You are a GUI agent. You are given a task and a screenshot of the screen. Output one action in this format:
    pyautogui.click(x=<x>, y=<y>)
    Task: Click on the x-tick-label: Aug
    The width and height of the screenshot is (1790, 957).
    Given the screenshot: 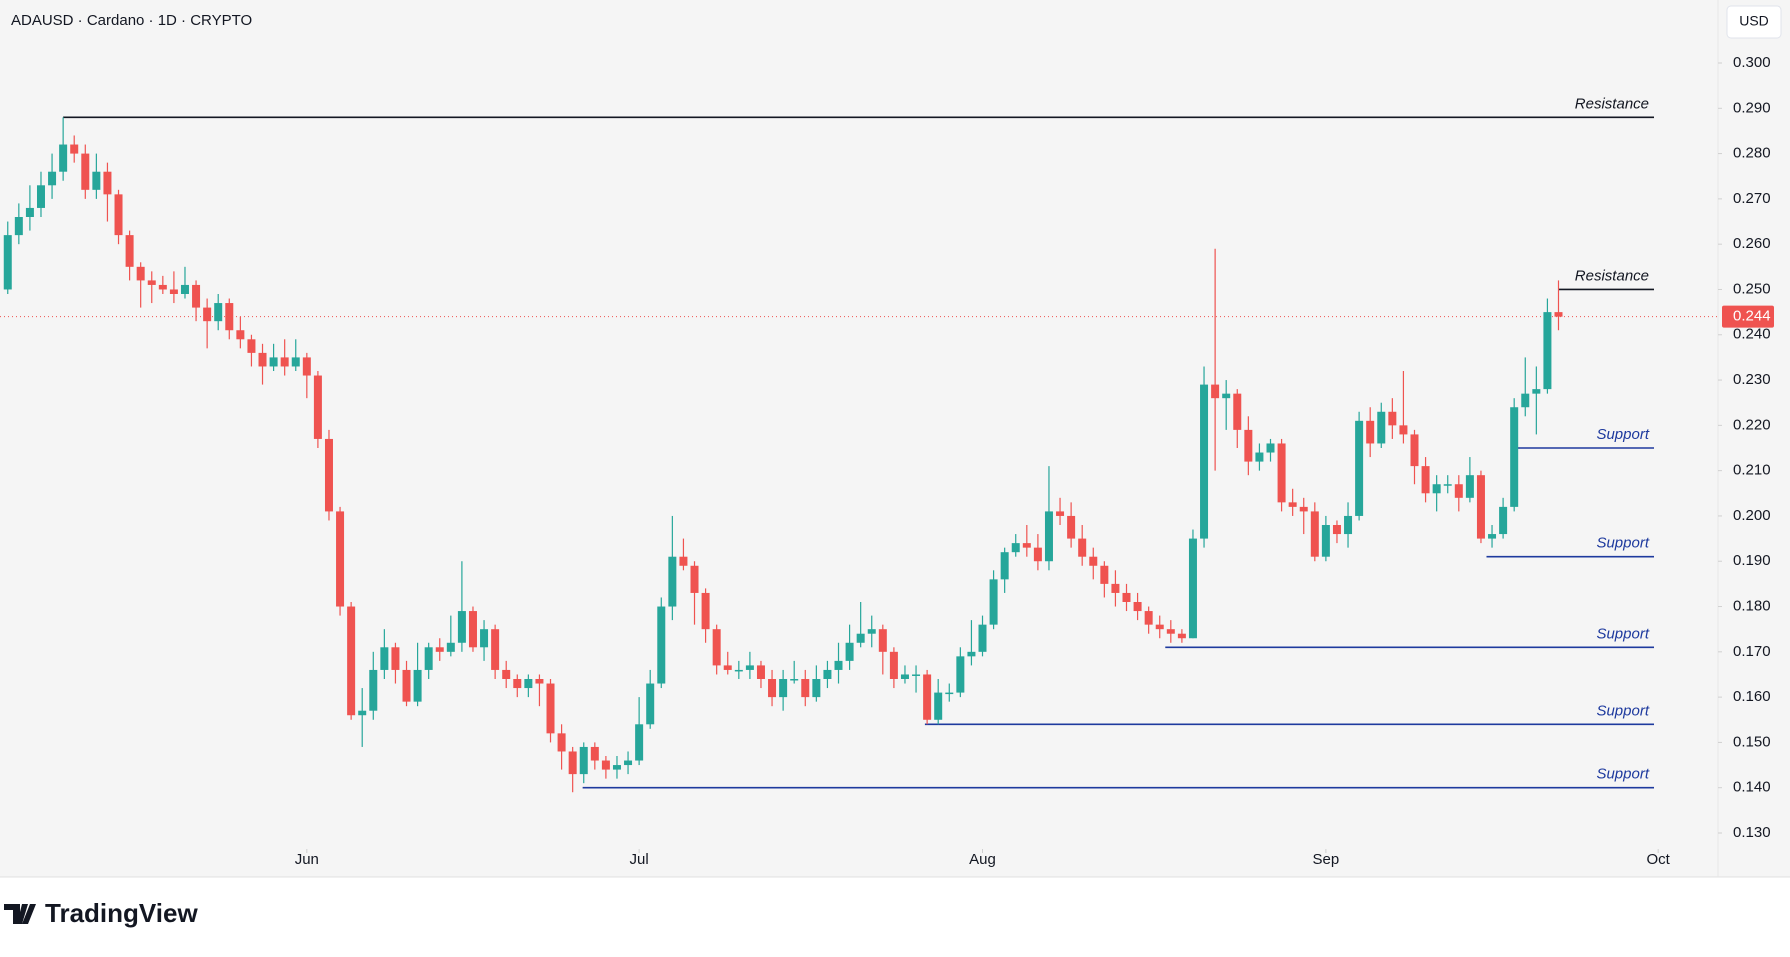 What is the action you would take?
    pyautogui.click(x=982, y=859)
    